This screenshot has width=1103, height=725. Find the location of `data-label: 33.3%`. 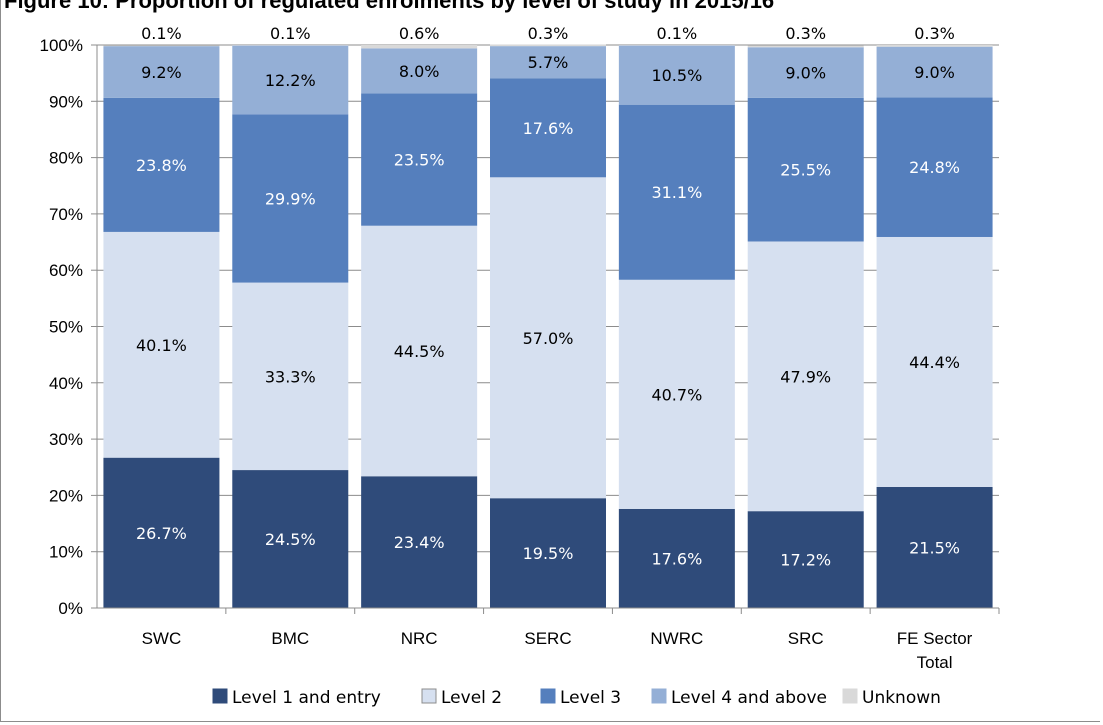

data-label: 33.3% is located at coordinates (290, 376).